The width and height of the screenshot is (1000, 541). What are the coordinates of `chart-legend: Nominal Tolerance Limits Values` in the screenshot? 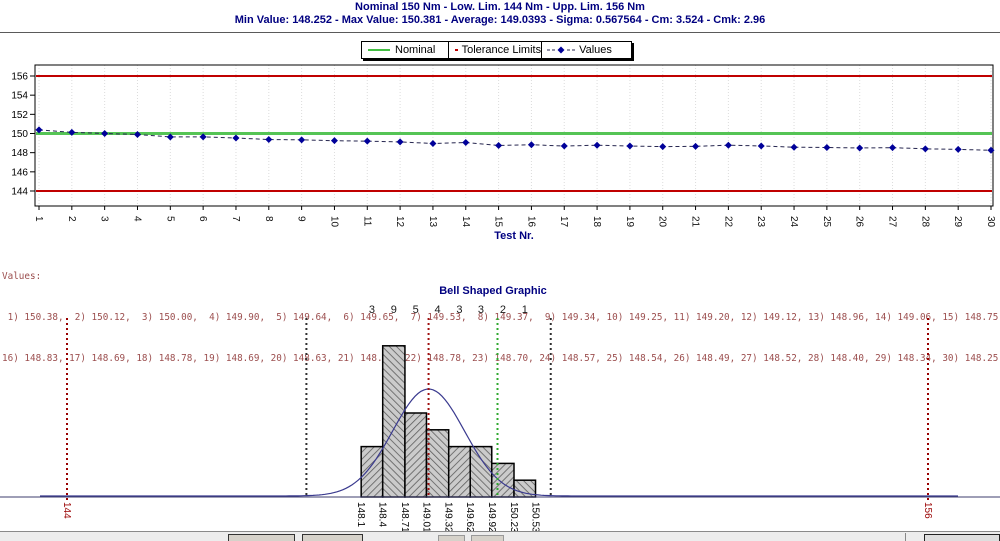 It's located at (496, 50).